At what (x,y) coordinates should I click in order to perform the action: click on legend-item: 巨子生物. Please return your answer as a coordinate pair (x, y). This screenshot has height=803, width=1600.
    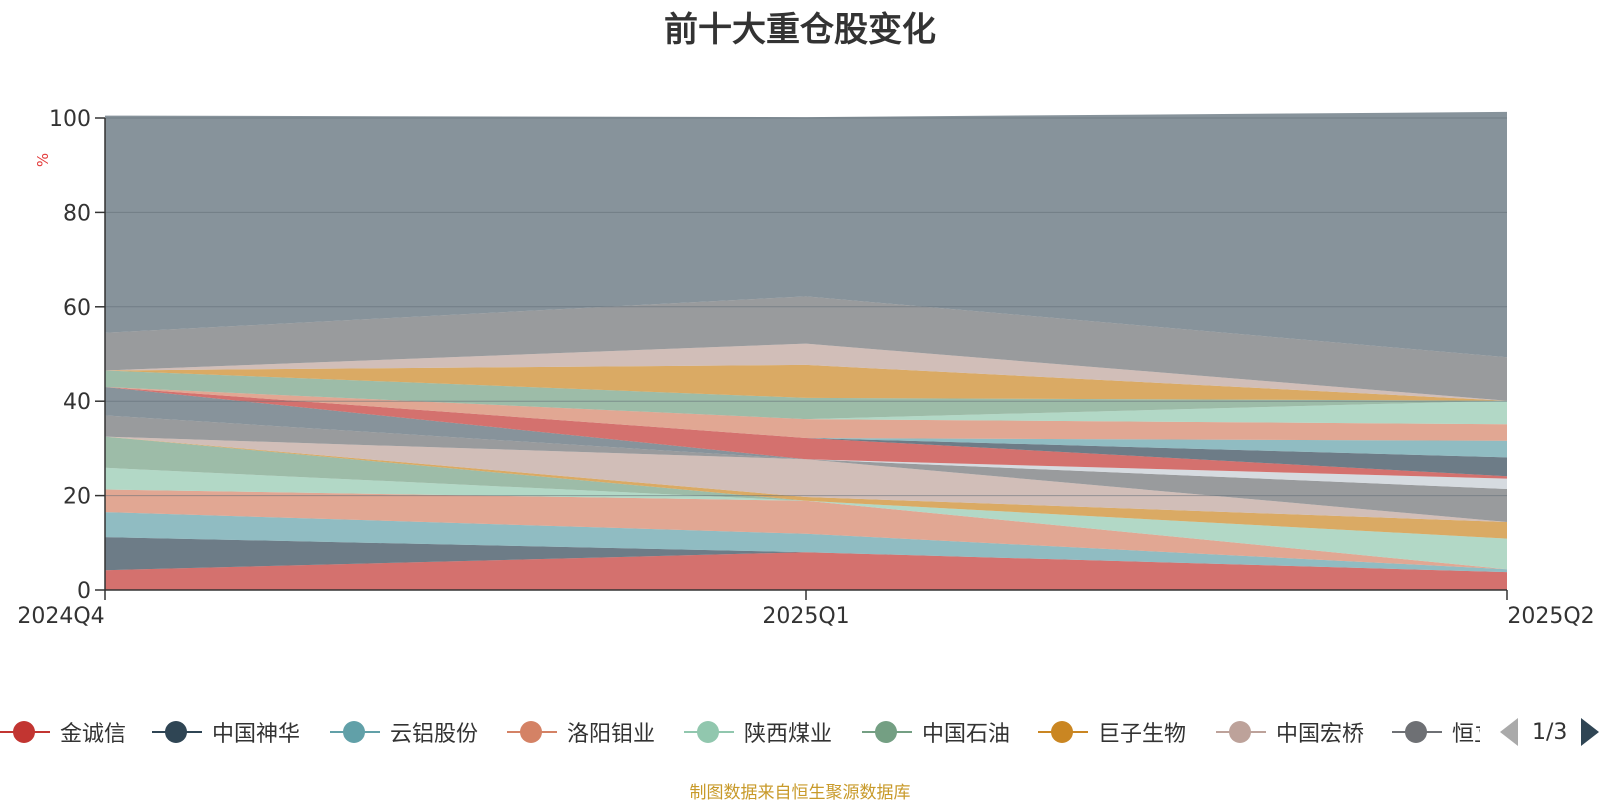
    Looking at the image, I should click on (1112, 732).